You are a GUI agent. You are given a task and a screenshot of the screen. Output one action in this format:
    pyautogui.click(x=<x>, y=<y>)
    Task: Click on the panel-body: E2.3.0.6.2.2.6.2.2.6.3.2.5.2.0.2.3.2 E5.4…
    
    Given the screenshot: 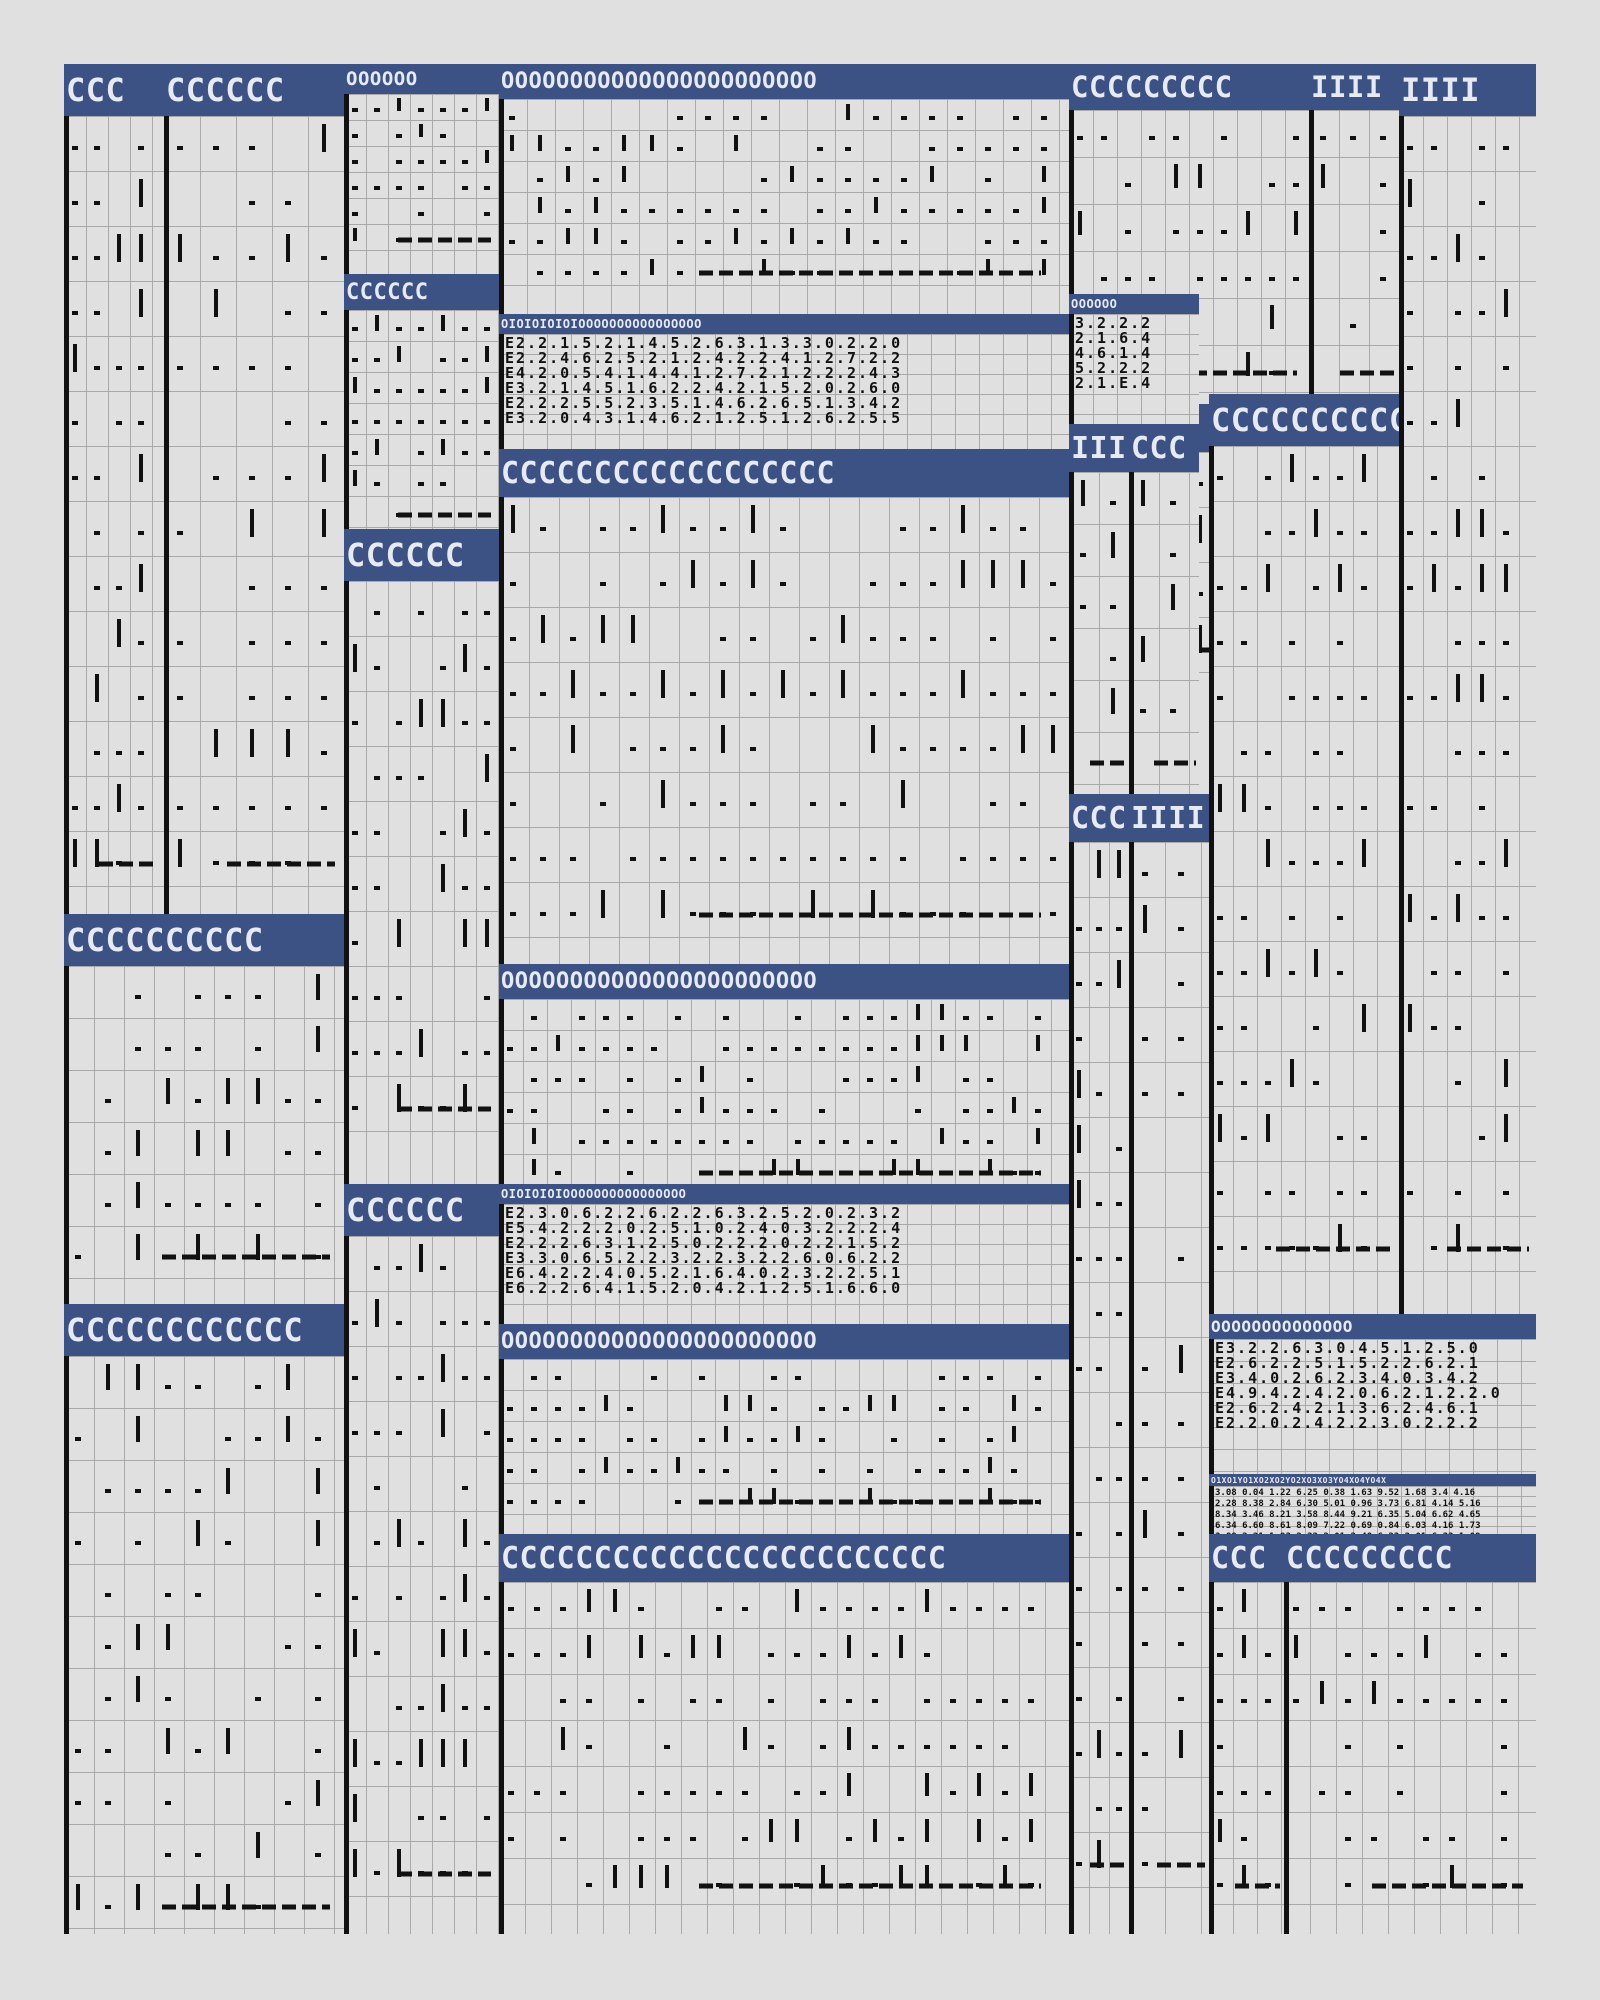 What is the action you would take?
    pyautogui.click(x=784, y=1264)
    